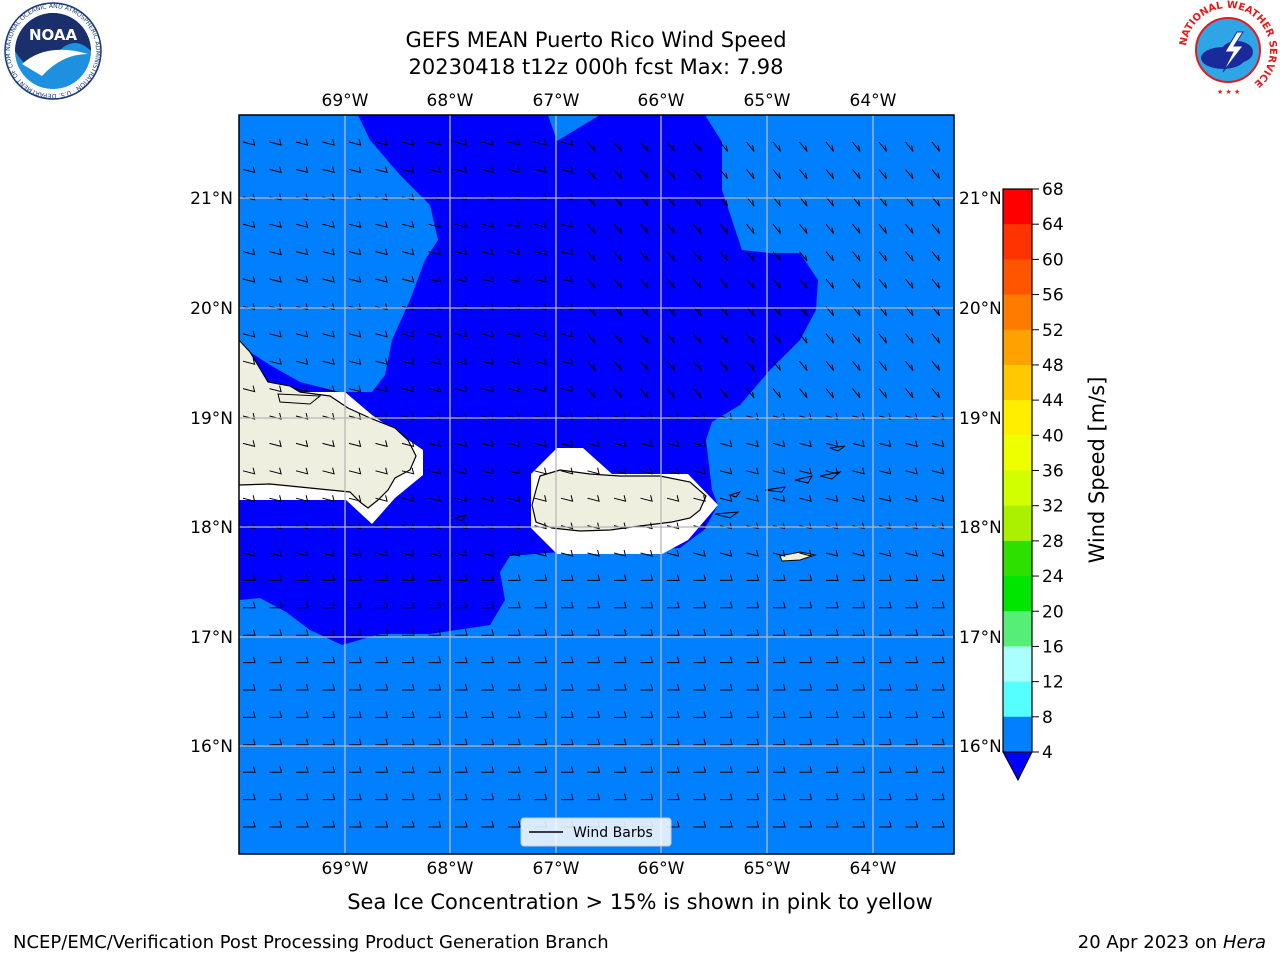 This screenshot has width=1280, height=960. Describe the element at coordinates (979, 419) in the screenshot. I see `lat-label-right: 19°N` at that location.